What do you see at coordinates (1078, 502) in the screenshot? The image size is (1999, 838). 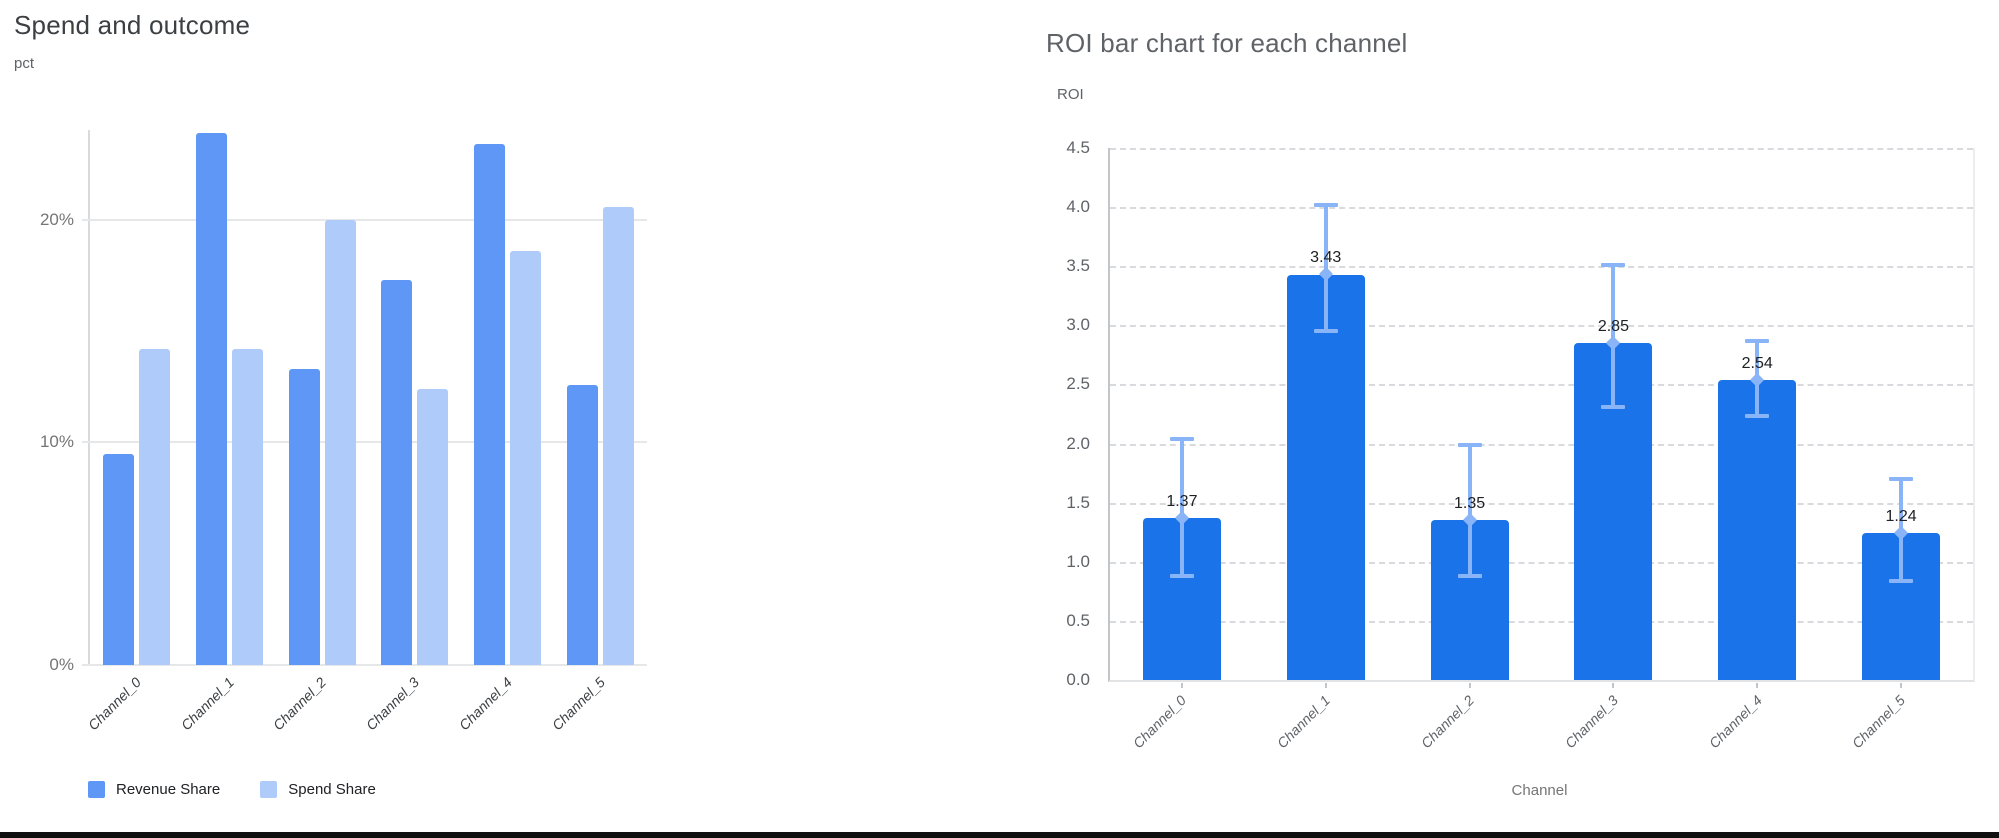 I see `y-tick-label: 1.5` at bounding box center [1078, 502].